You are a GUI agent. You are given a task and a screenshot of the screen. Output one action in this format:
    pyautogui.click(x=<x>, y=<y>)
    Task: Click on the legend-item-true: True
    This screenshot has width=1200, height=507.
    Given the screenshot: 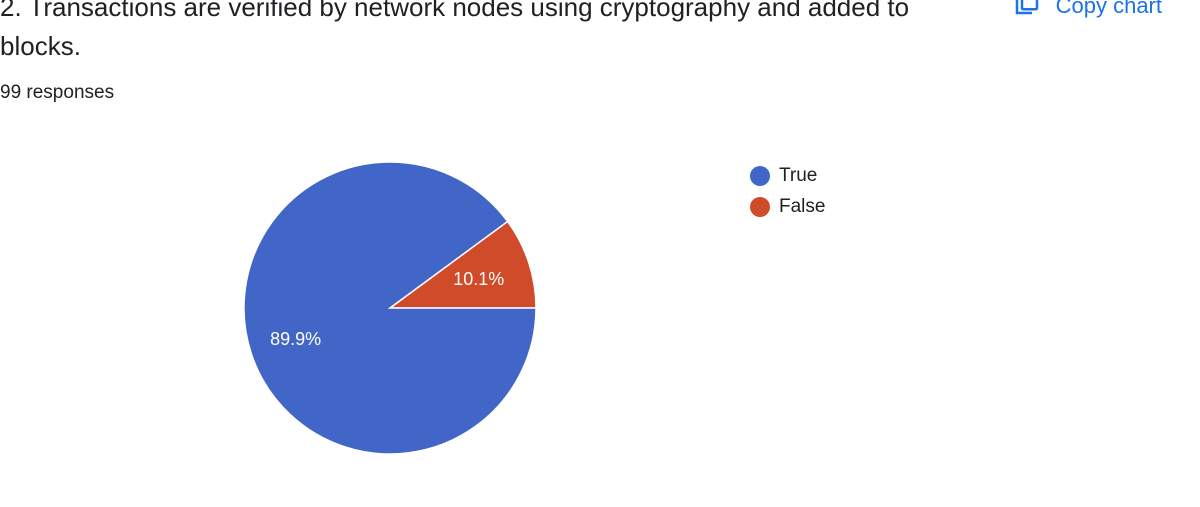 What is the action you would take?
    pyautogui.click(x=787, y=175)
    